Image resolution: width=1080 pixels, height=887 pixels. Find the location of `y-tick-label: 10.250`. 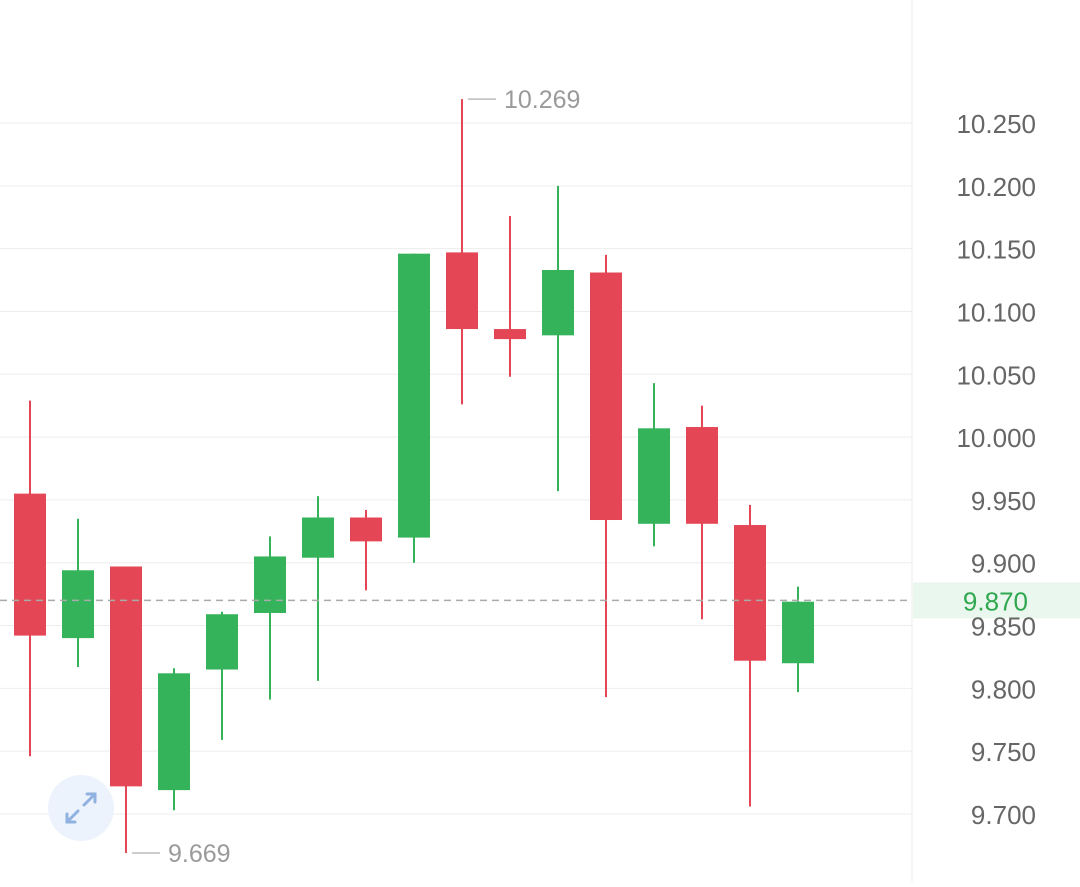

y-tick-label: 10.250 is located at coordinates (996, 124).